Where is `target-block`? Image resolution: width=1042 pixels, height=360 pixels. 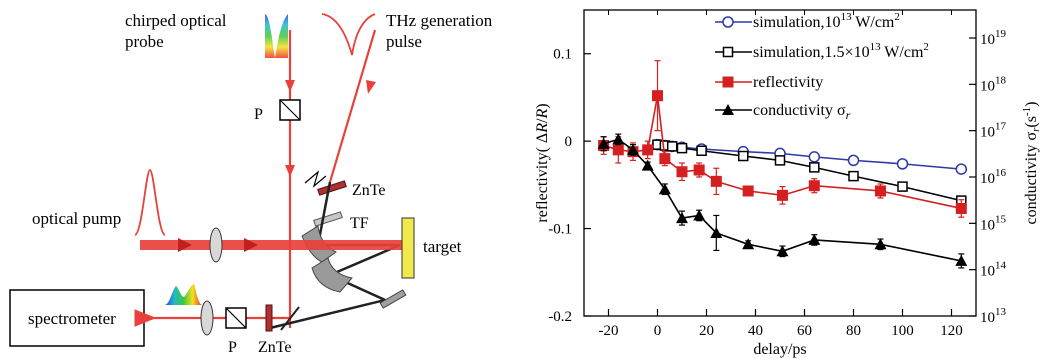
target-block is located at coordinates (408, 248).